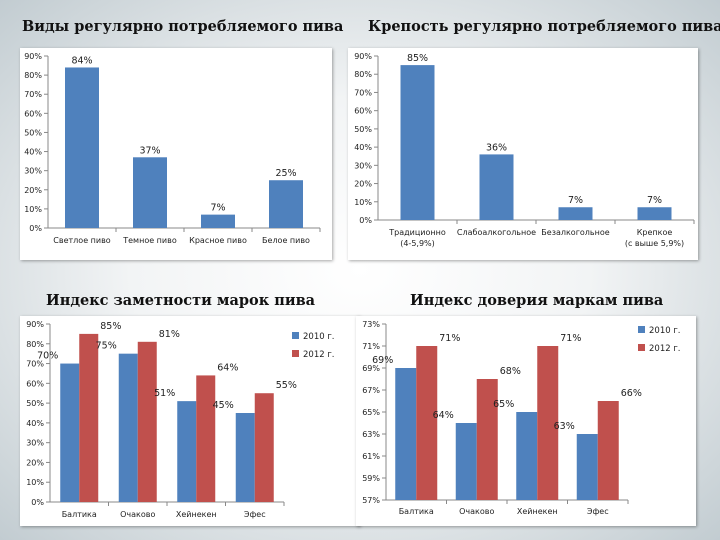 Image resolution: width=720 pixels, height=540 pixels. What do you see at coordinates (503, 404) in the screenshot?
I see `data-label: 65%` at bounding box center [503, 404].